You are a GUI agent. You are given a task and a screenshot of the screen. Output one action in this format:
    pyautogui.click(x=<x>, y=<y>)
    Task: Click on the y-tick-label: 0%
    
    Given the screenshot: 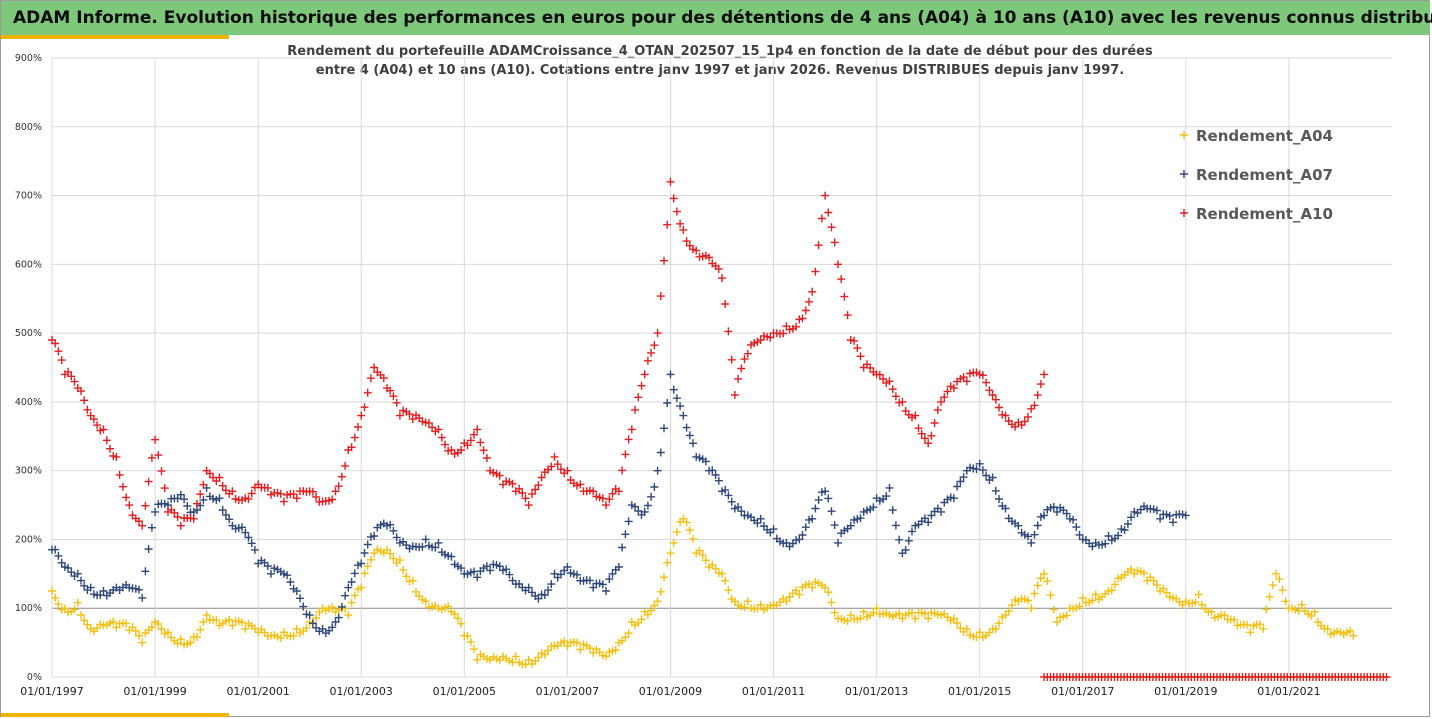 What is the action you would take?
    pyautogui.click(x=34, y=677)
    